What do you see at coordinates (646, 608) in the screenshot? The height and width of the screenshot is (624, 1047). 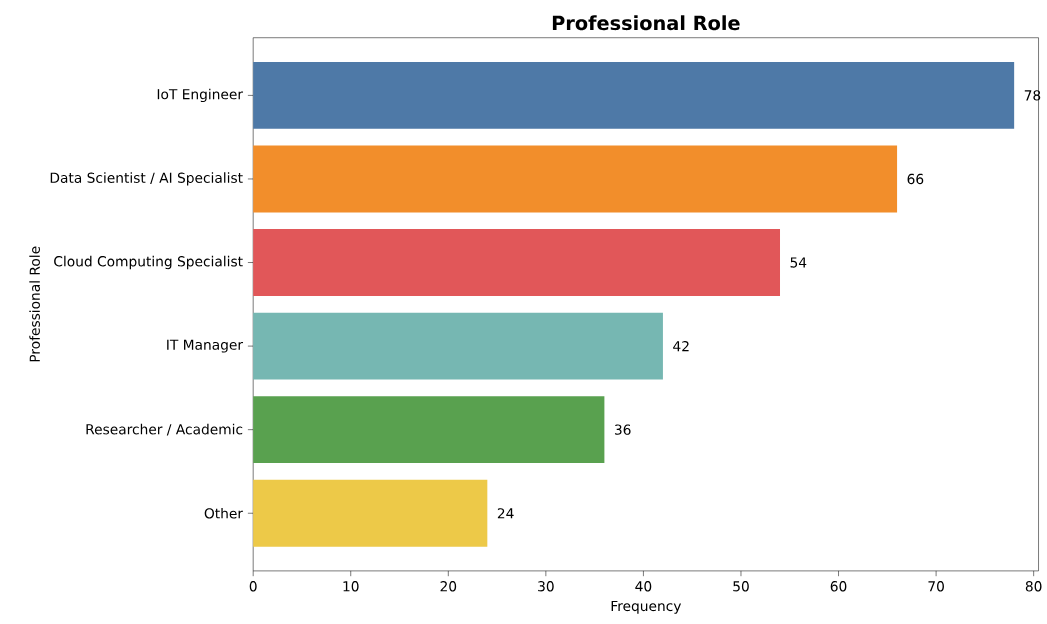 I see `x-axis-title: Frequency` at bounding box center [646, 608].